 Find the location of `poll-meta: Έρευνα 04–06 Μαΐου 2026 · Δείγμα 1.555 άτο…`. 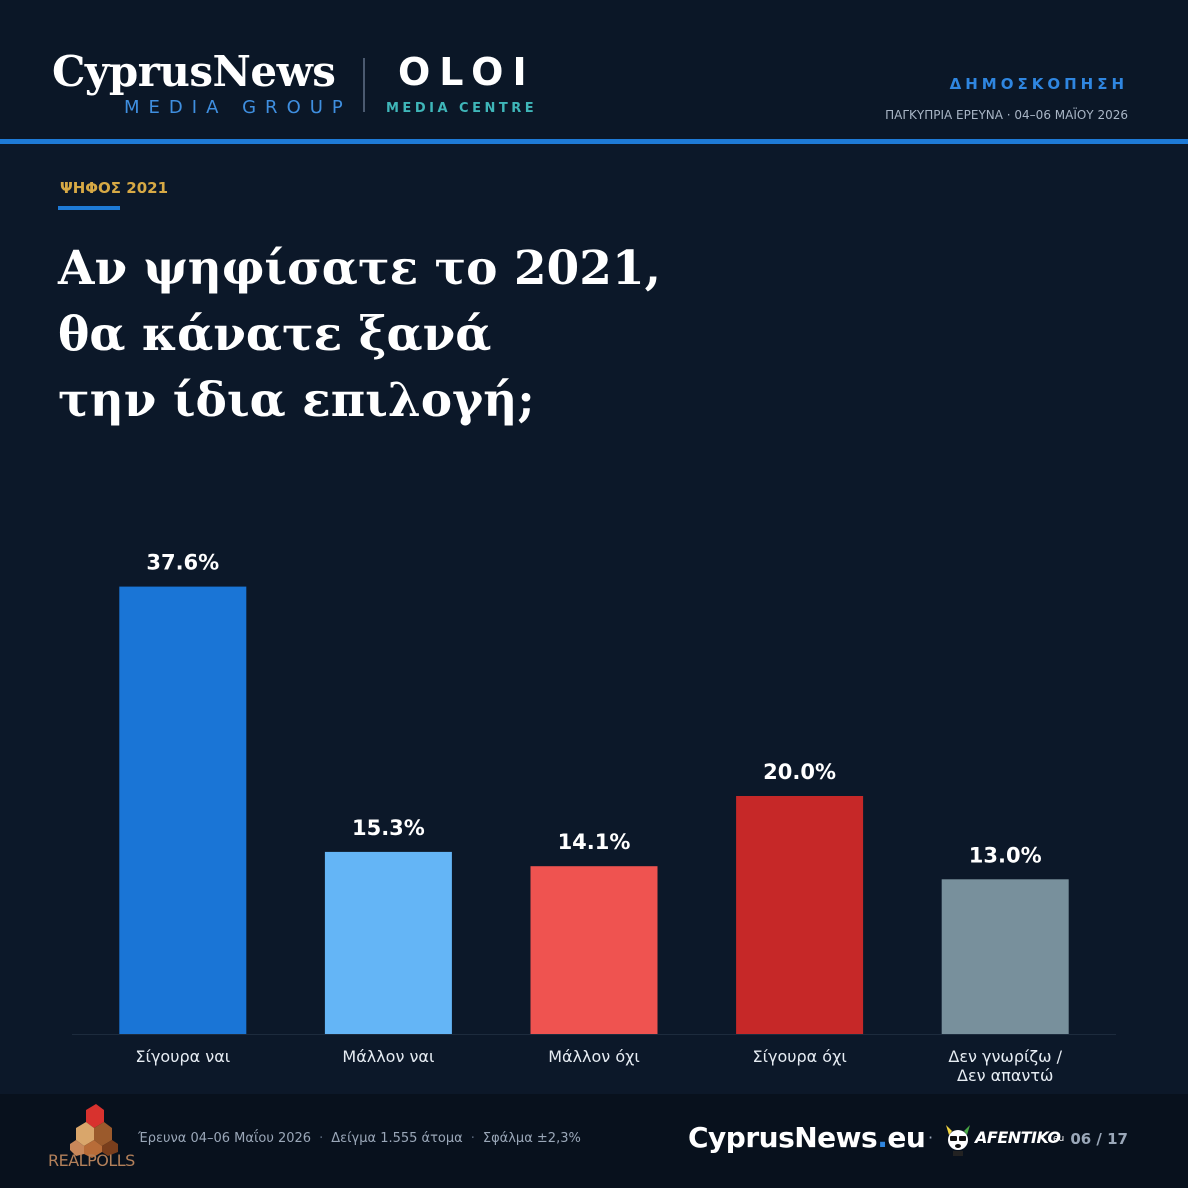

poll-meta: Έρευνα 04–06 Μαΐου 2026 · Δείγμα 1.555 άτο… is located at coordinates (359, 1139).